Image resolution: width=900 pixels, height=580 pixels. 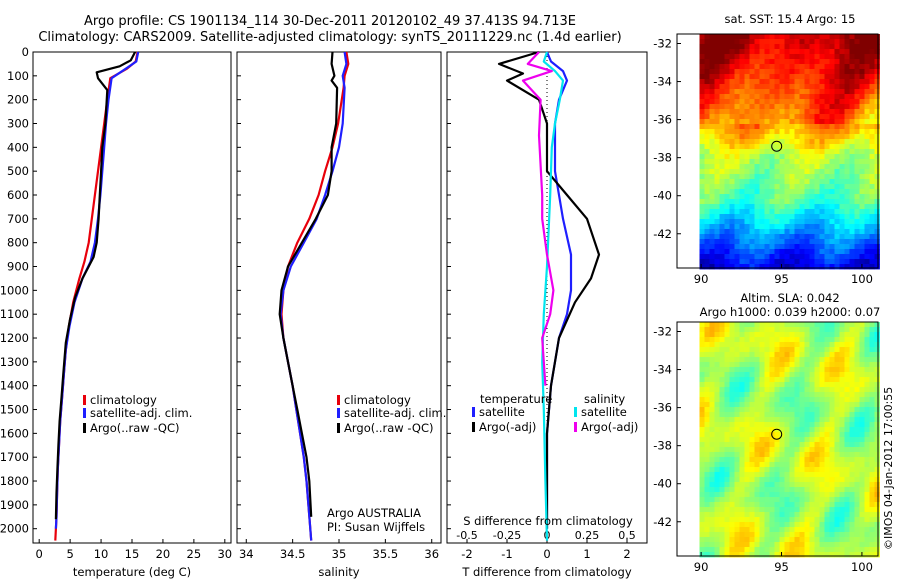 I want to click on difference-x-tick-label: 1, so click(x=586, y=554).